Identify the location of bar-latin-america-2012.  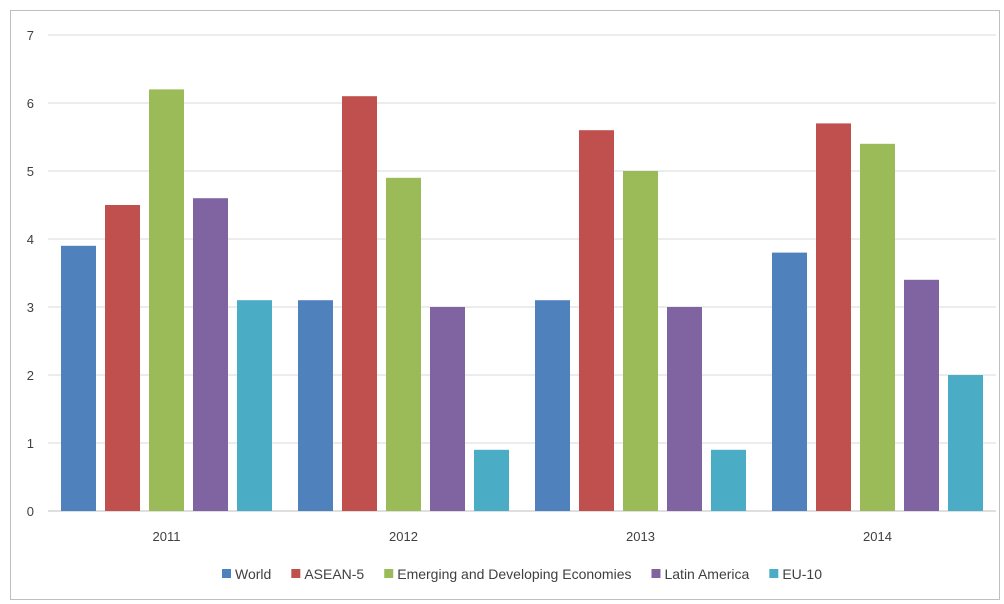
(447, 409).